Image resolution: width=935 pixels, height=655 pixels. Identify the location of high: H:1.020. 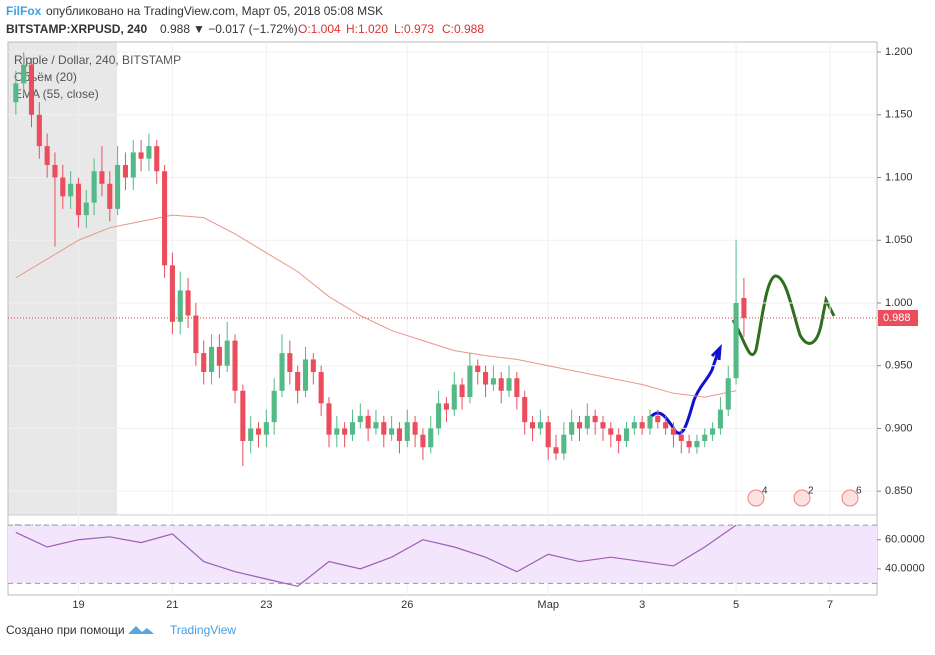
(367, 29).